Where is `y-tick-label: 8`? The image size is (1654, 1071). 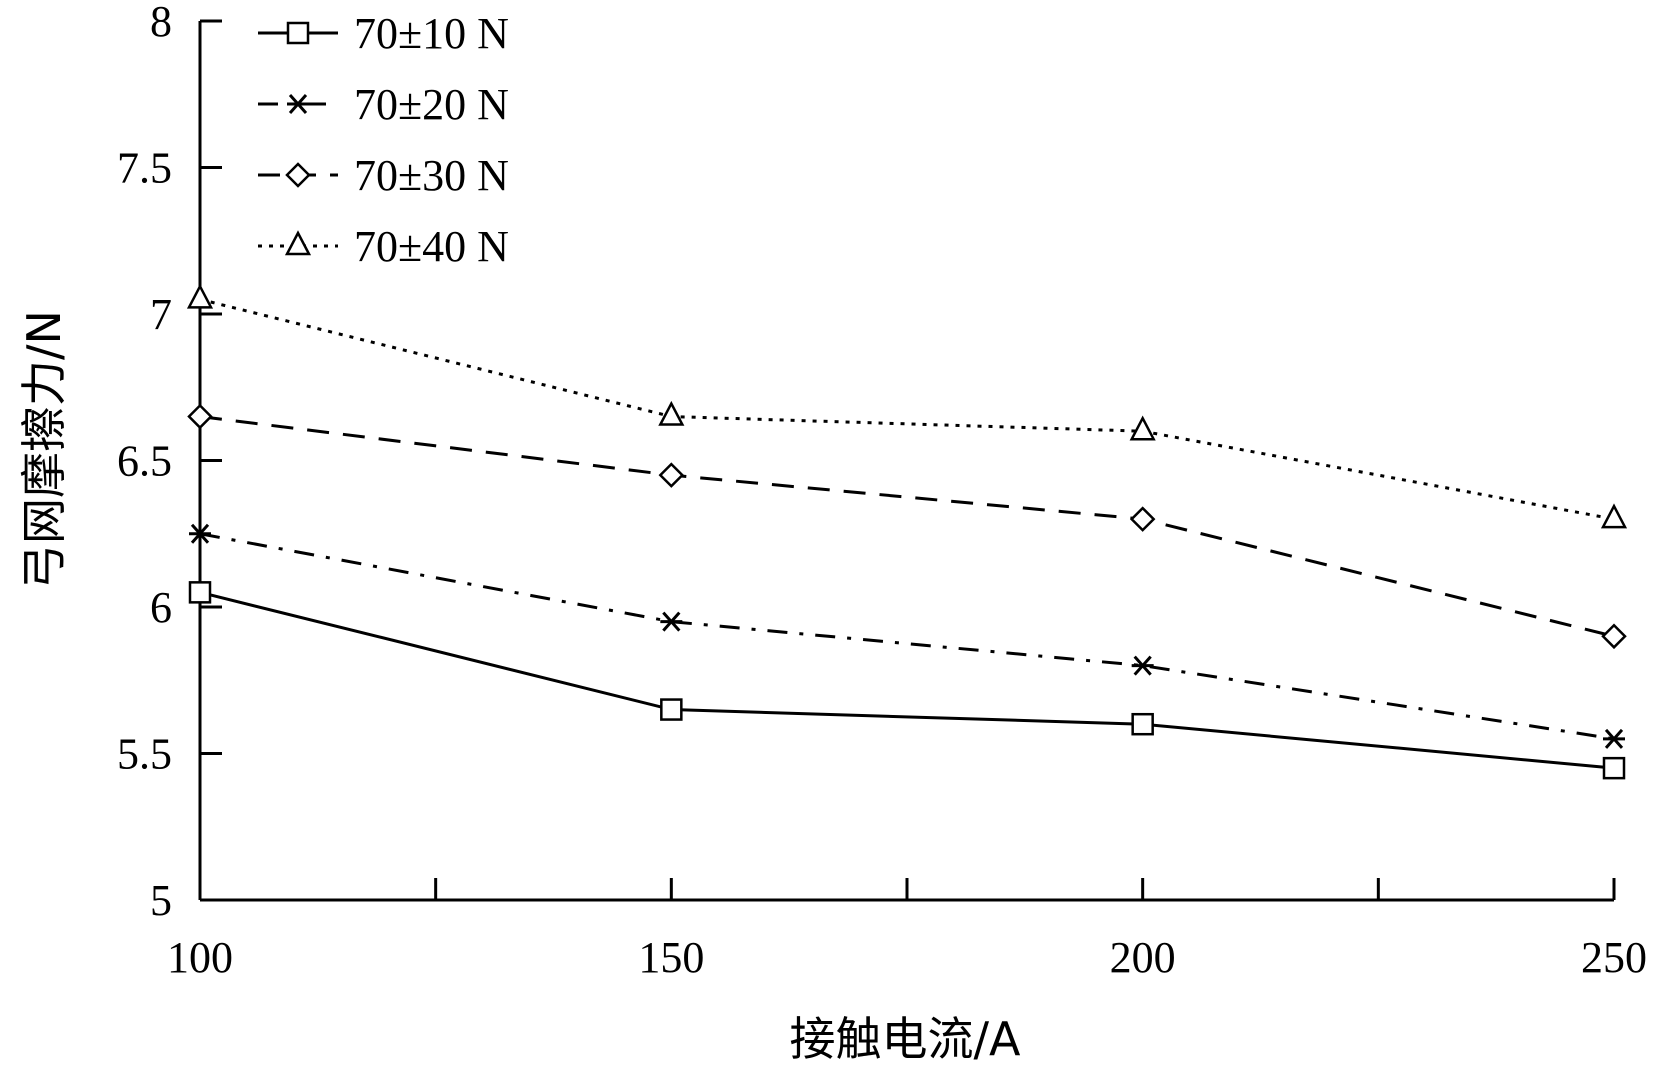 y-tick-label: 8 is located at coordinates (161, 23).